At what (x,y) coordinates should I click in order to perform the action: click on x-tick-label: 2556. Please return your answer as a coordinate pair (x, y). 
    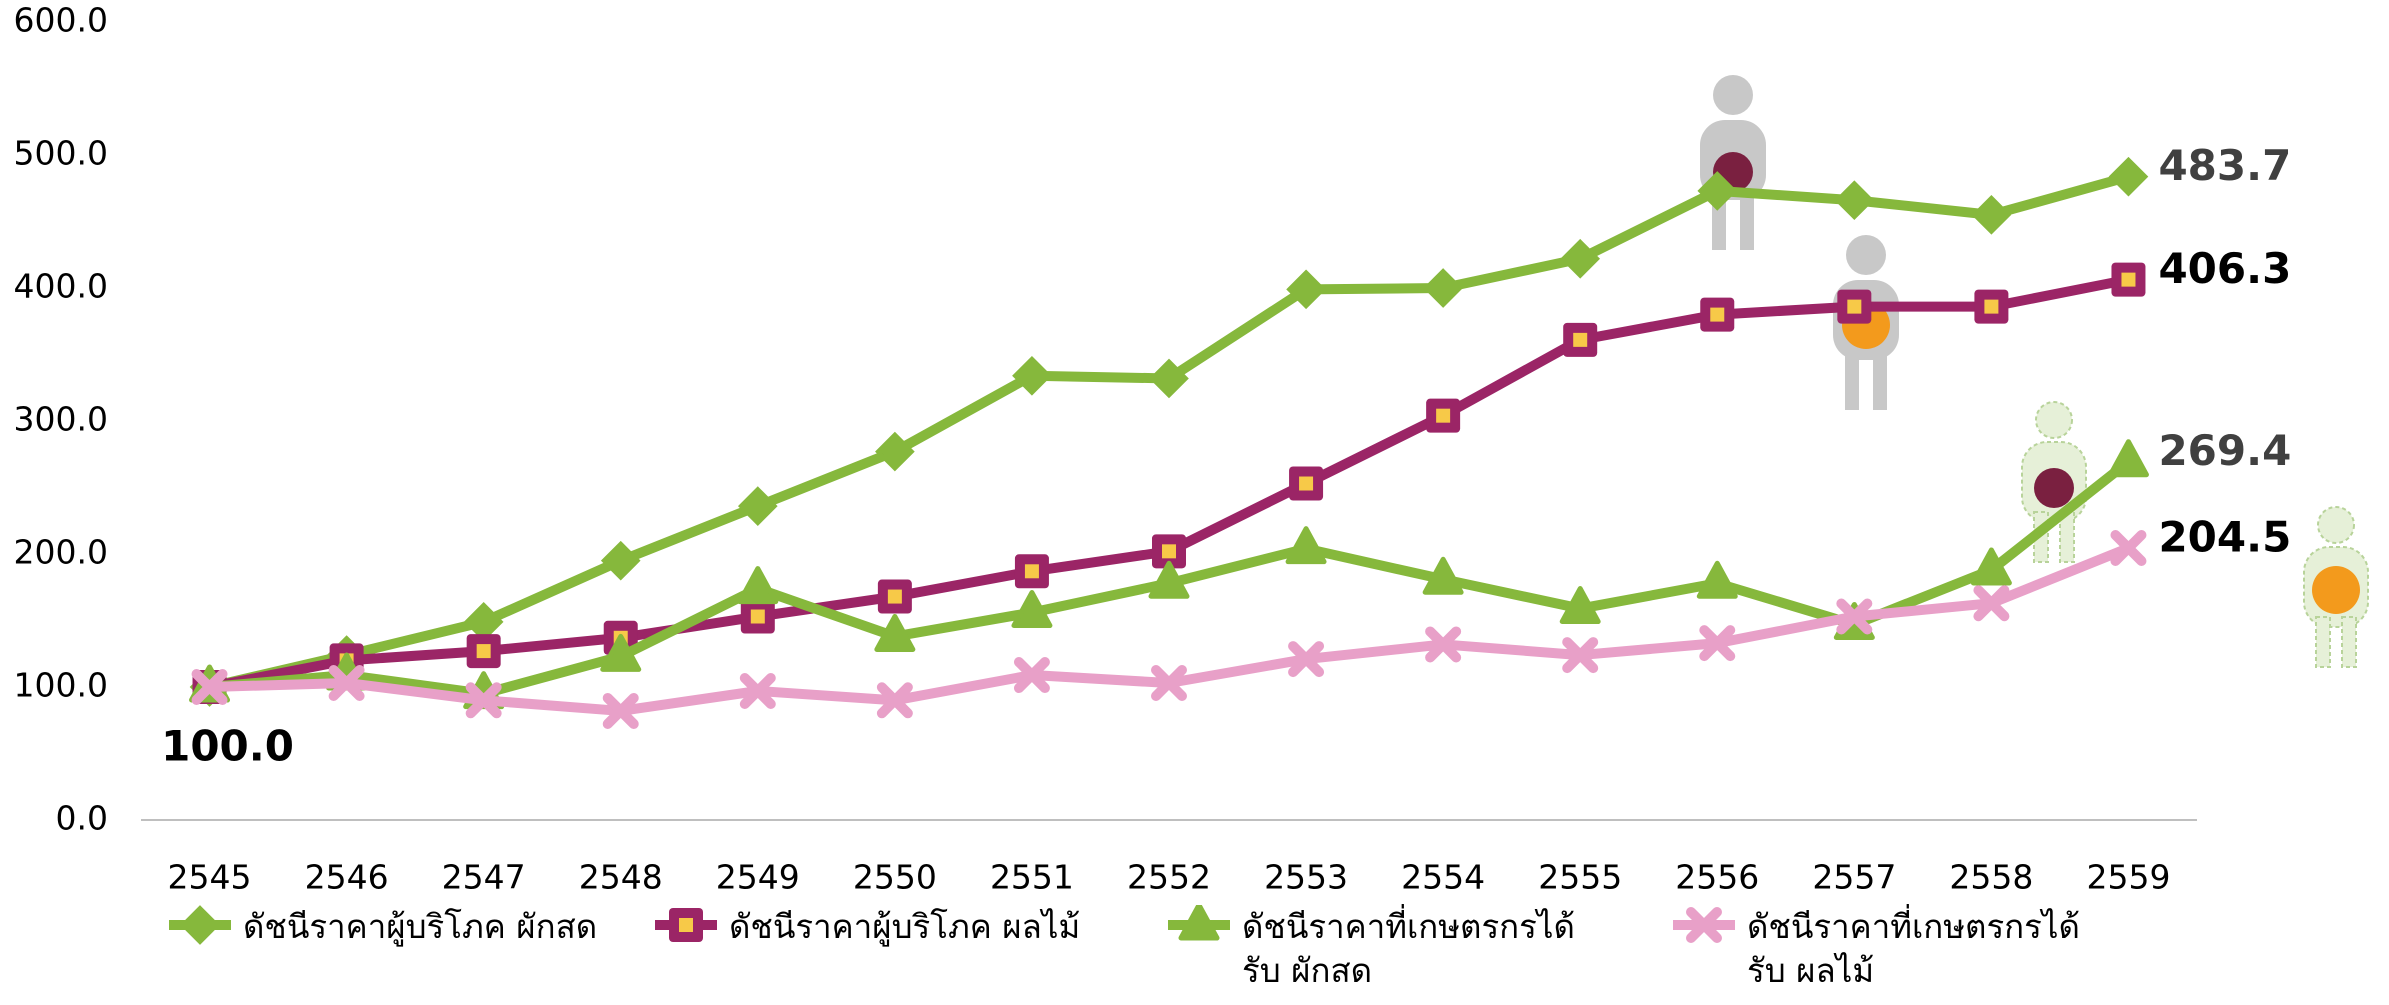
    Looking at the image, I should click on (1717, 877).